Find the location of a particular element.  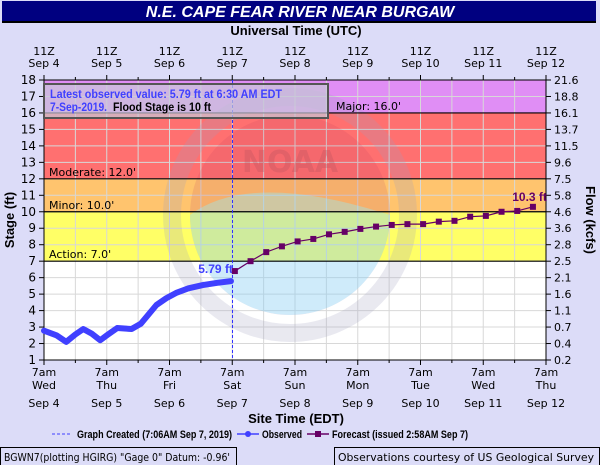

y-tick-label: 15 is located at coordinates (28, 129).